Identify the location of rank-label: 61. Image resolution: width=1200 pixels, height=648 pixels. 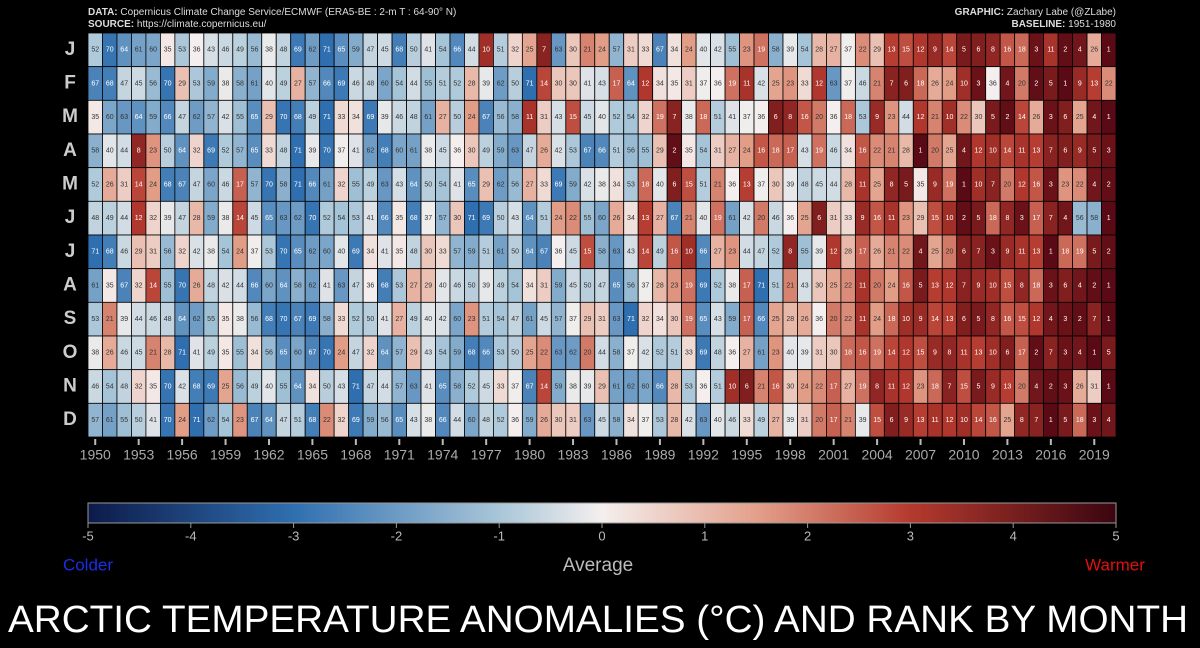
(255, 83).